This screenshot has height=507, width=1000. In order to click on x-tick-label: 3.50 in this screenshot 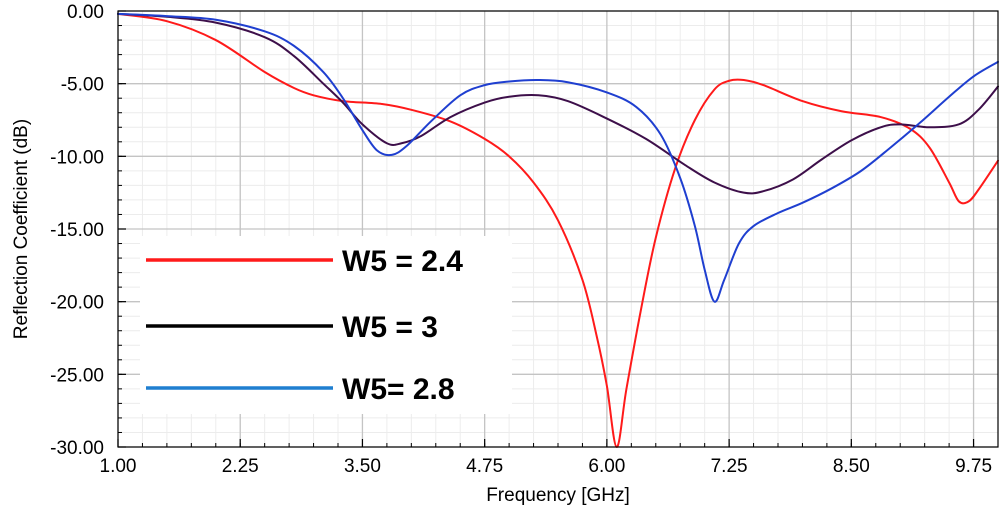, I will do `click(362, 466)`.